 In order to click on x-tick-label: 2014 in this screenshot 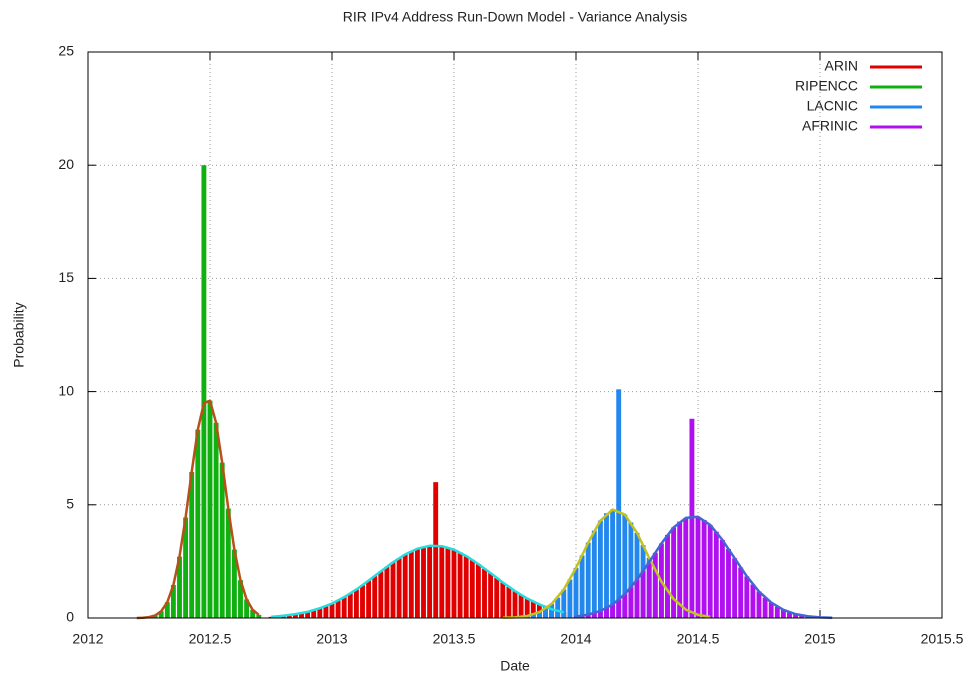, I will do `click(575, 639)`.